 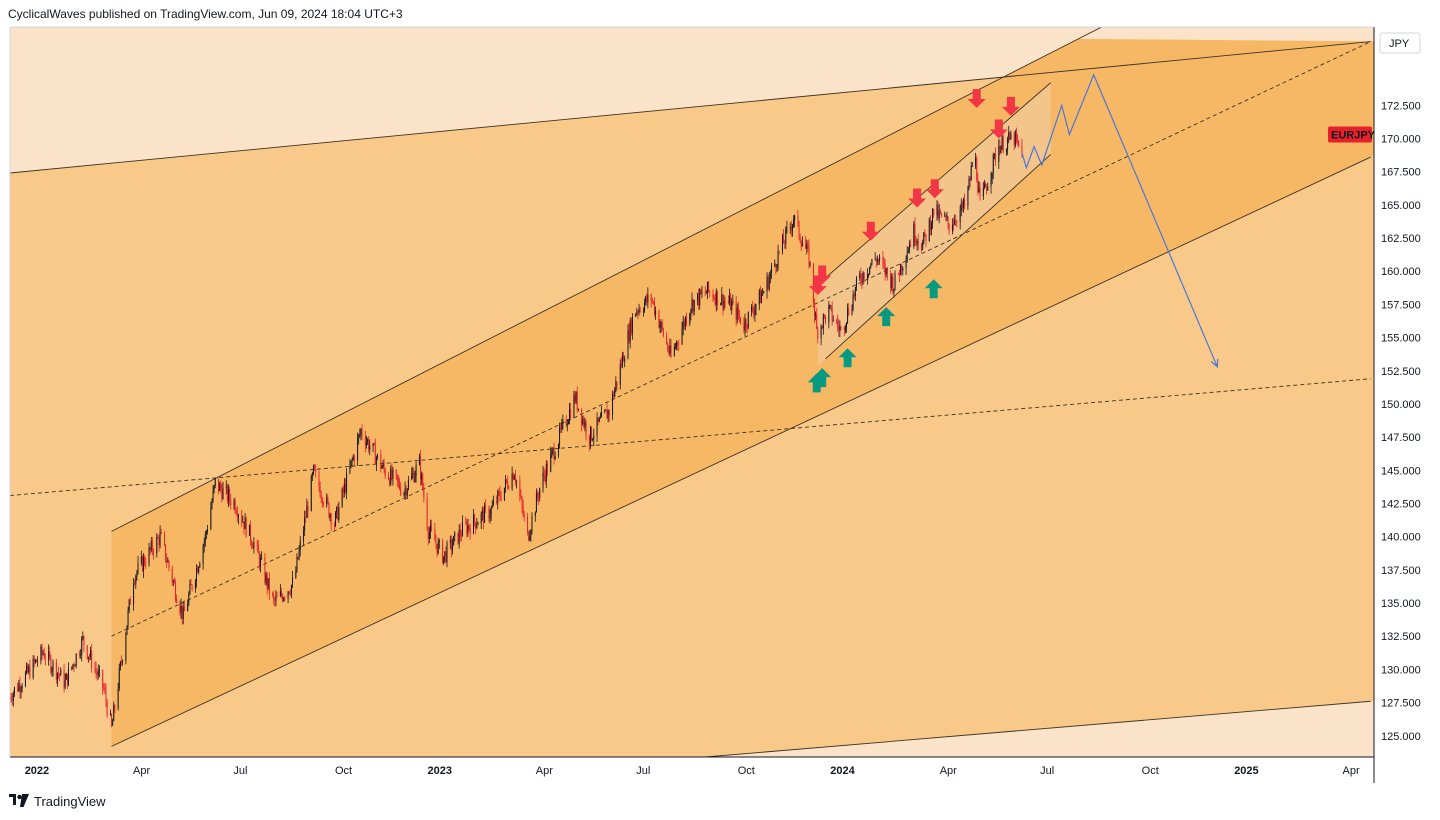 What do you see at coordinates (1401, 272) in the screenshot?
I see `price-tick-label: 160.000` at bounding box center [1401, 272].